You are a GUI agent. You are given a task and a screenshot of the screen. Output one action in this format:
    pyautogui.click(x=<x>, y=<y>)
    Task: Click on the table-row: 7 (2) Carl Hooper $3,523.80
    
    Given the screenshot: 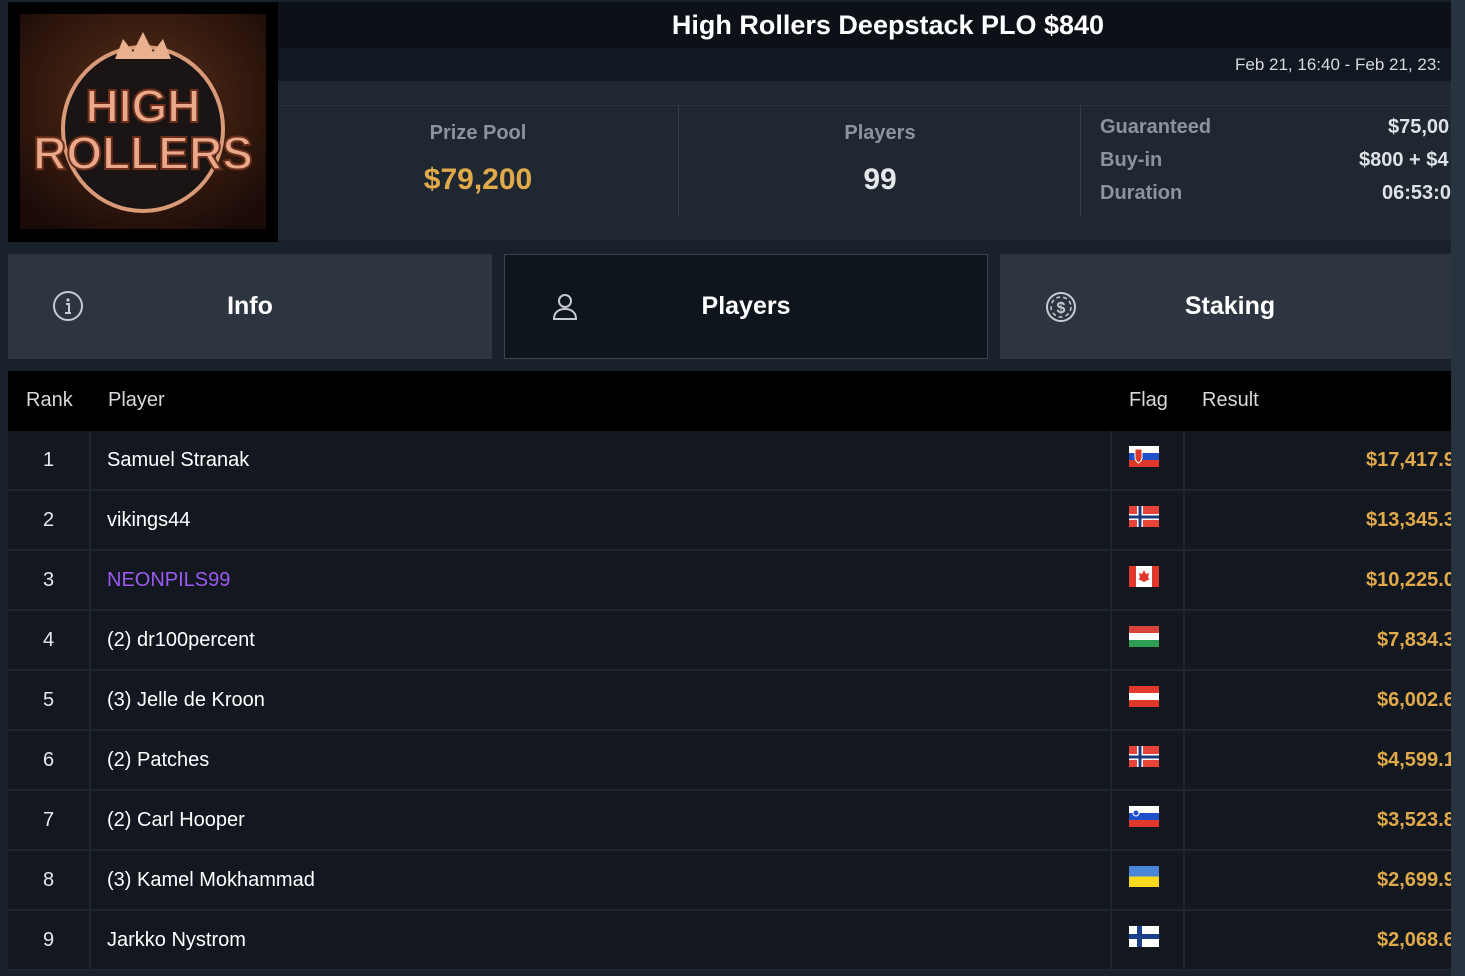 What is the action you would take?
    pyautogui.click(x=729, y=821)
    